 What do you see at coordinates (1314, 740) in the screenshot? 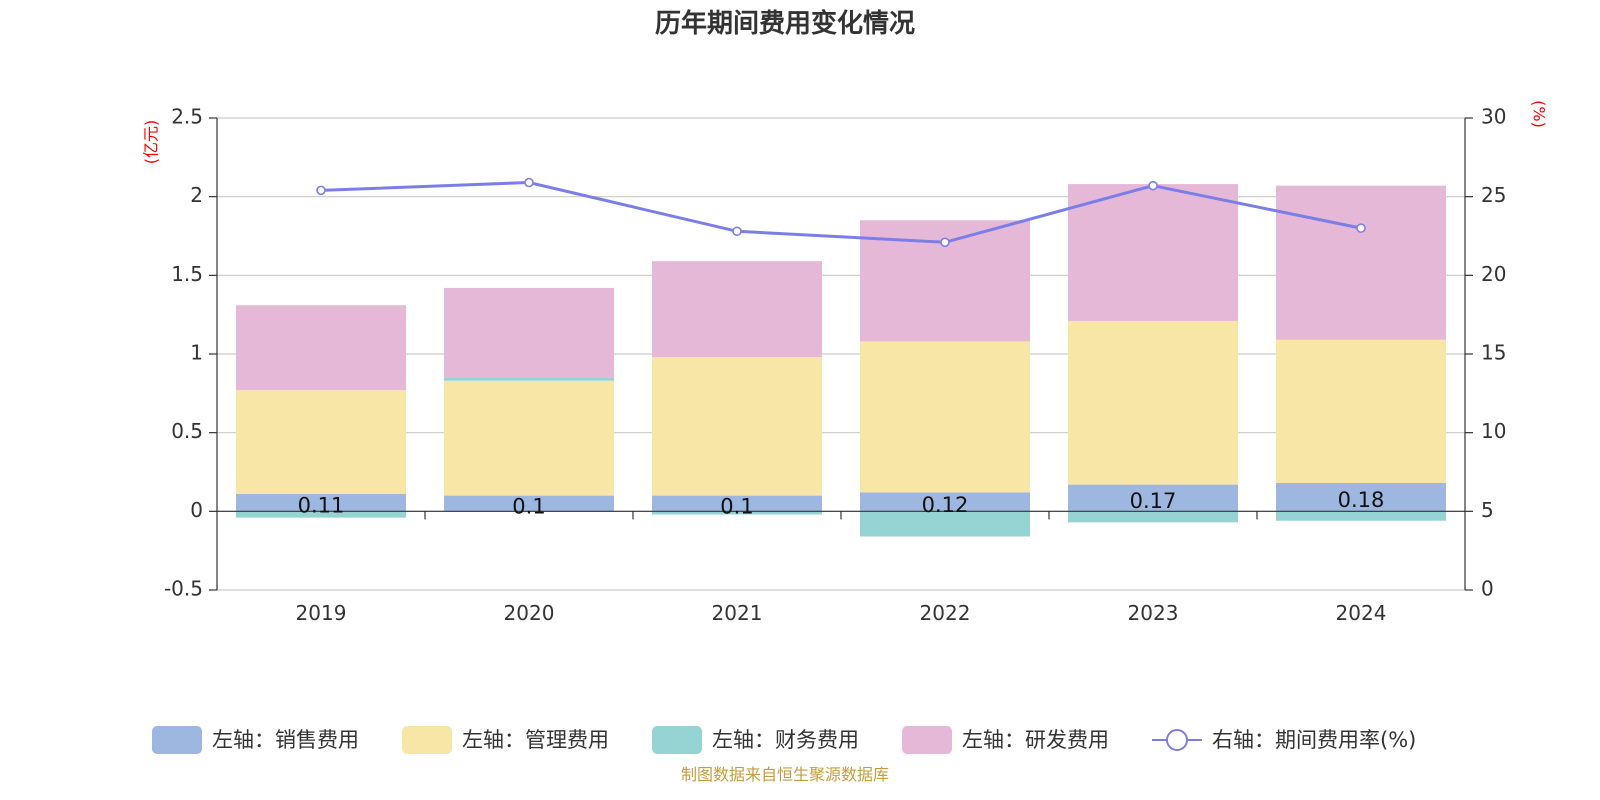
I see `legend-label-rate: 右轴：期间费用率(%)` at bounding box center [1314, 740].